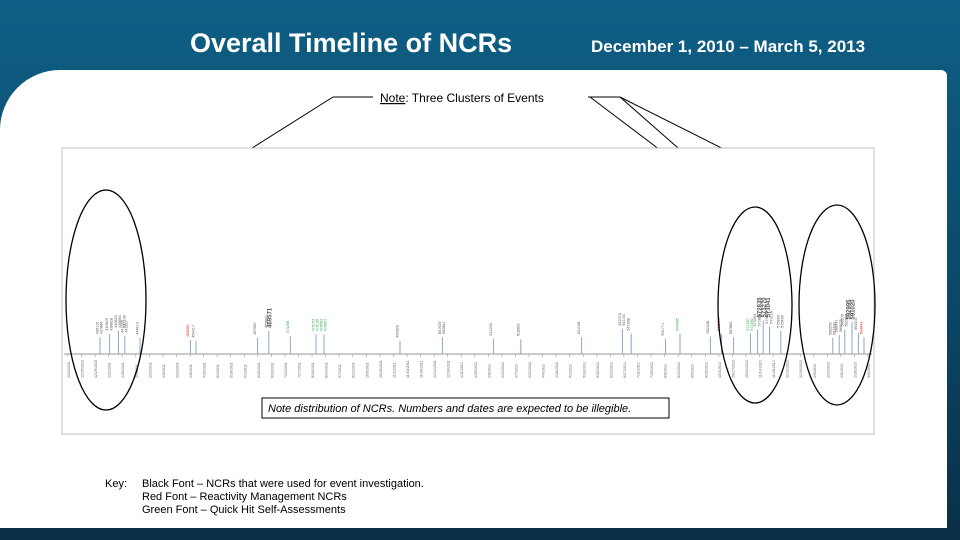 This screenshot has height=540, width=960. I want to click on event-label: 567882, so click(731, 328).